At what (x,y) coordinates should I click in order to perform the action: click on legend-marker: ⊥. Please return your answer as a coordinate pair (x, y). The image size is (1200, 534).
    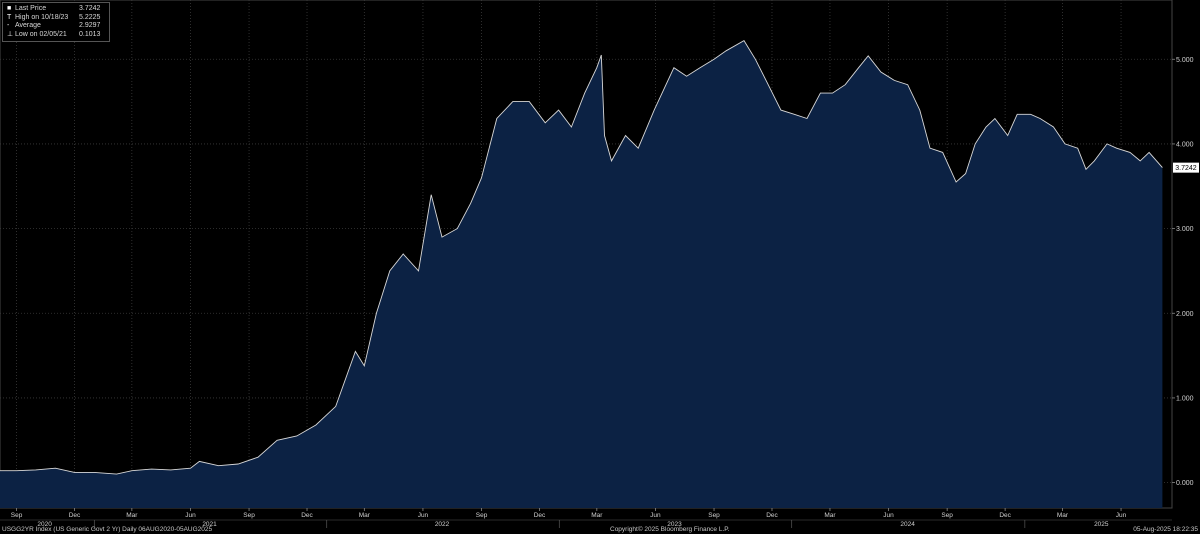
    Looking at the image, I should click on (10, 34).